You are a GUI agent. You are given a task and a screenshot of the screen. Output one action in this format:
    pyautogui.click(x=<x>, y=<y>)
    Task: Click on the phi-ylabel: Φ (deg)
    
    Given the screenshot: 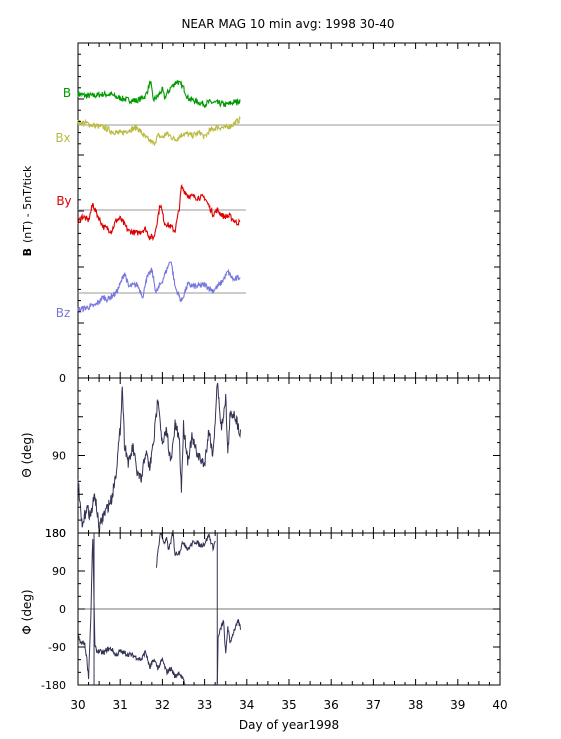 What is the action you would take?
    pyautogui.click(x=27, y=611)
    